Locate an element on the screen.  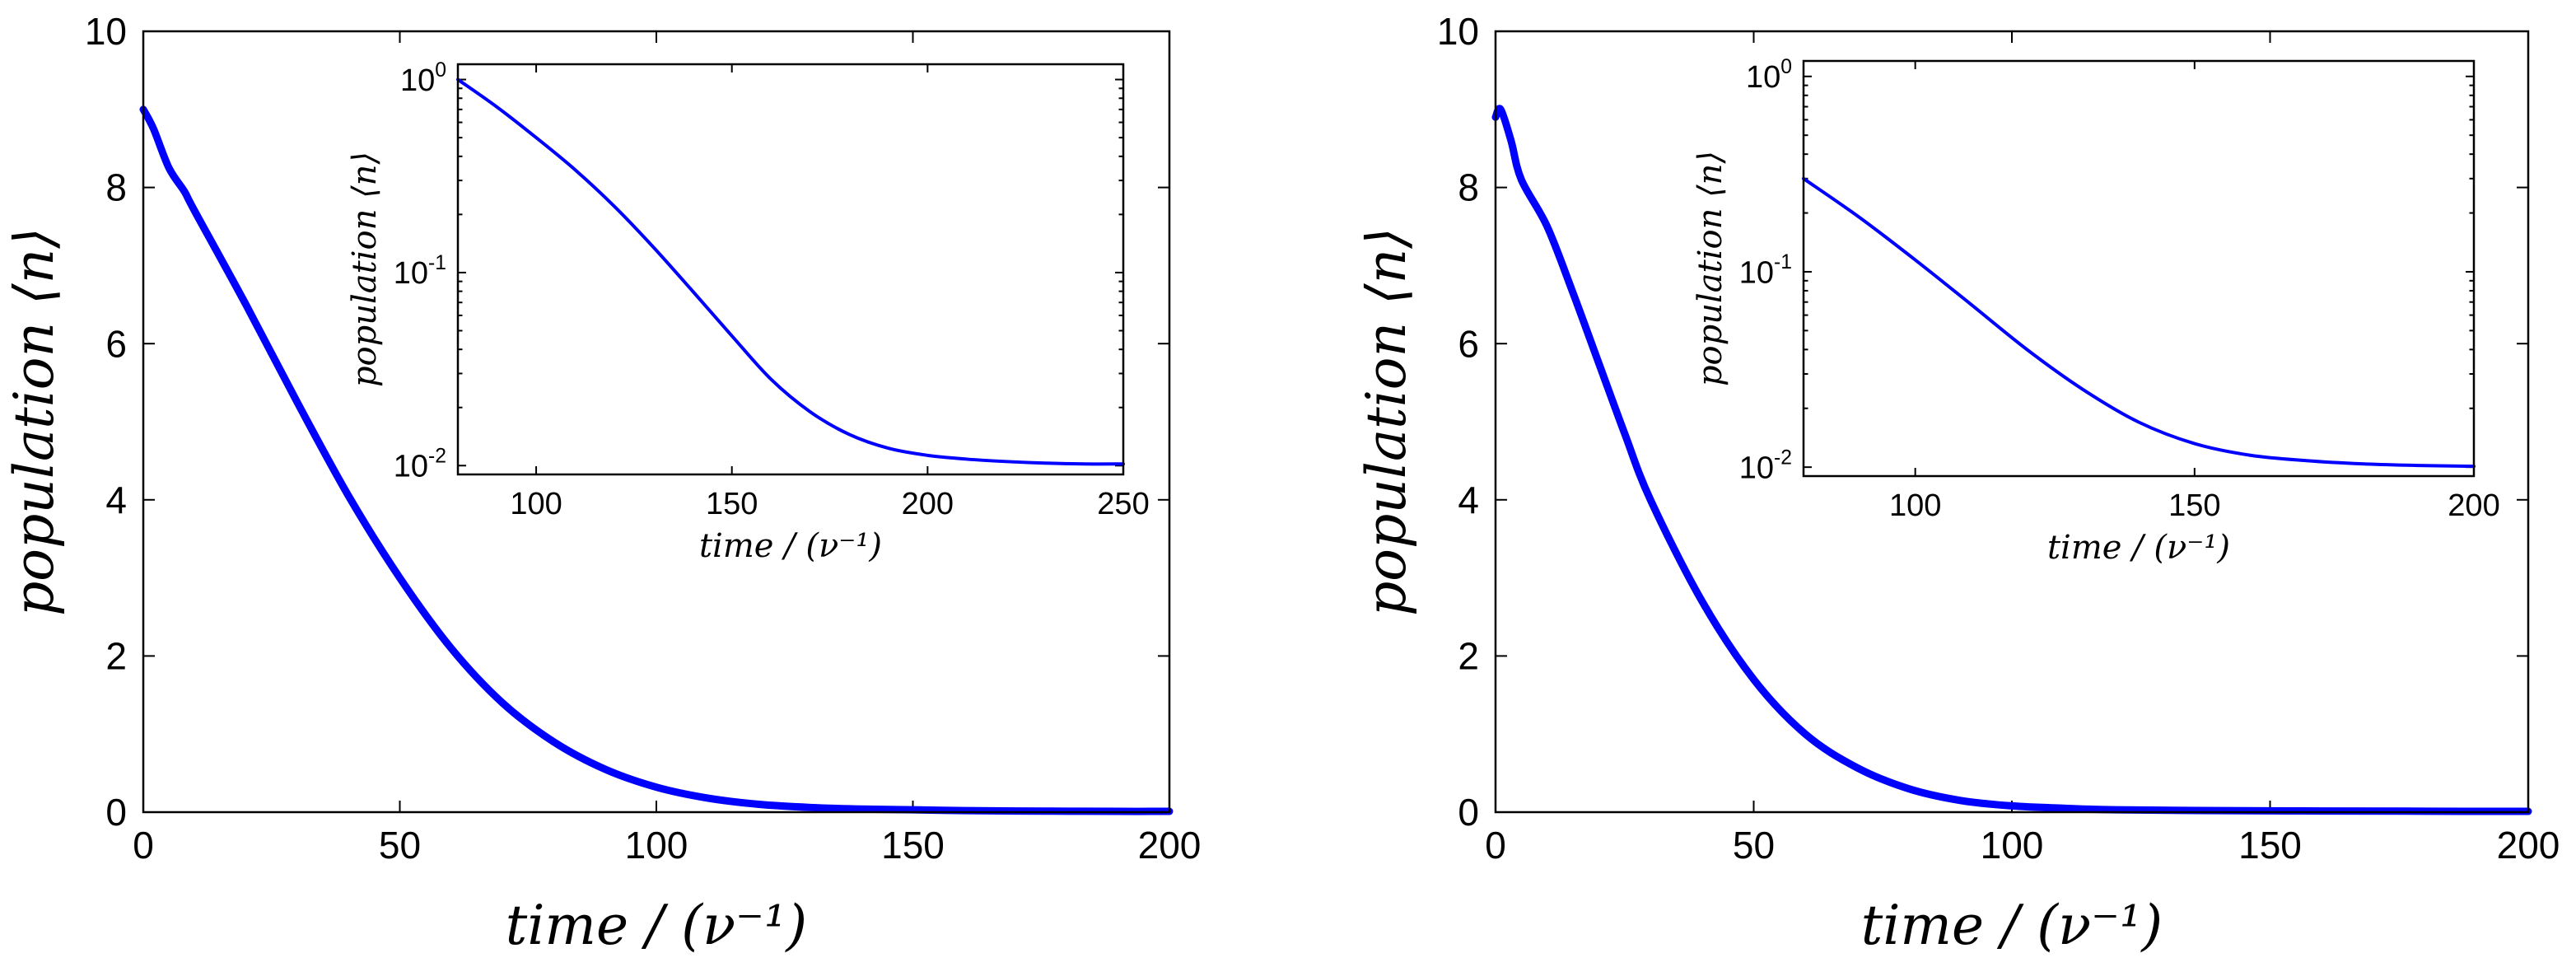
left-main-xtick-label-1: 50 is located at coordinates (400, 845).